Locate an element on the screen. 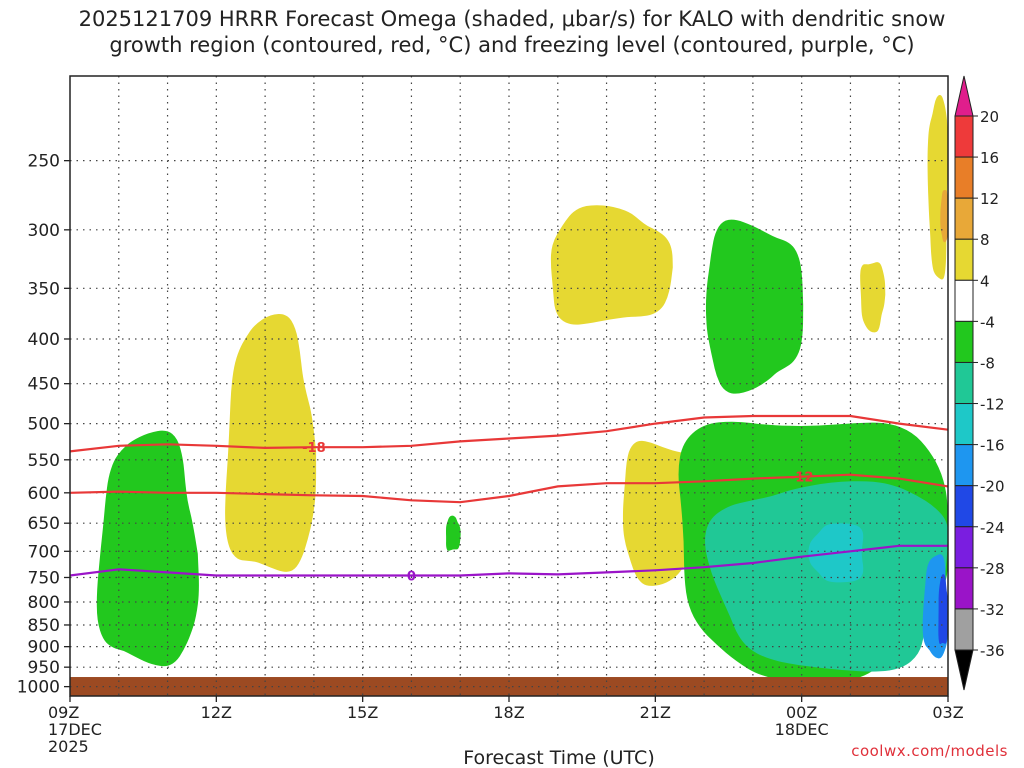 The image size is (1024, 768). source-credit: coolwx.com/models is located at coordinates (929, 751).